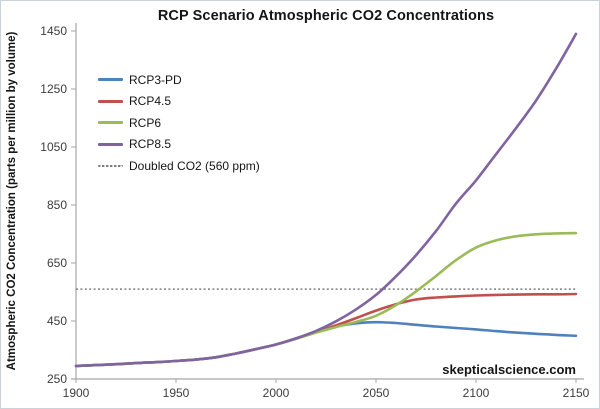 This screenshot has width=600, height=409. Describe the element at coordinates (53, 147) in the screenshot. I see `y-axis-tick-label: 1050` at that location.